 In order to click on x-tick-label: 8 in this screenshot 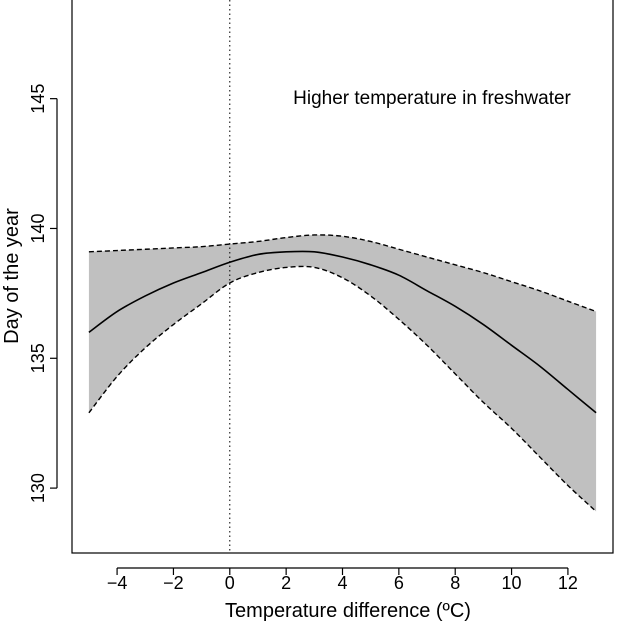, I will do `click(455, 583)`.